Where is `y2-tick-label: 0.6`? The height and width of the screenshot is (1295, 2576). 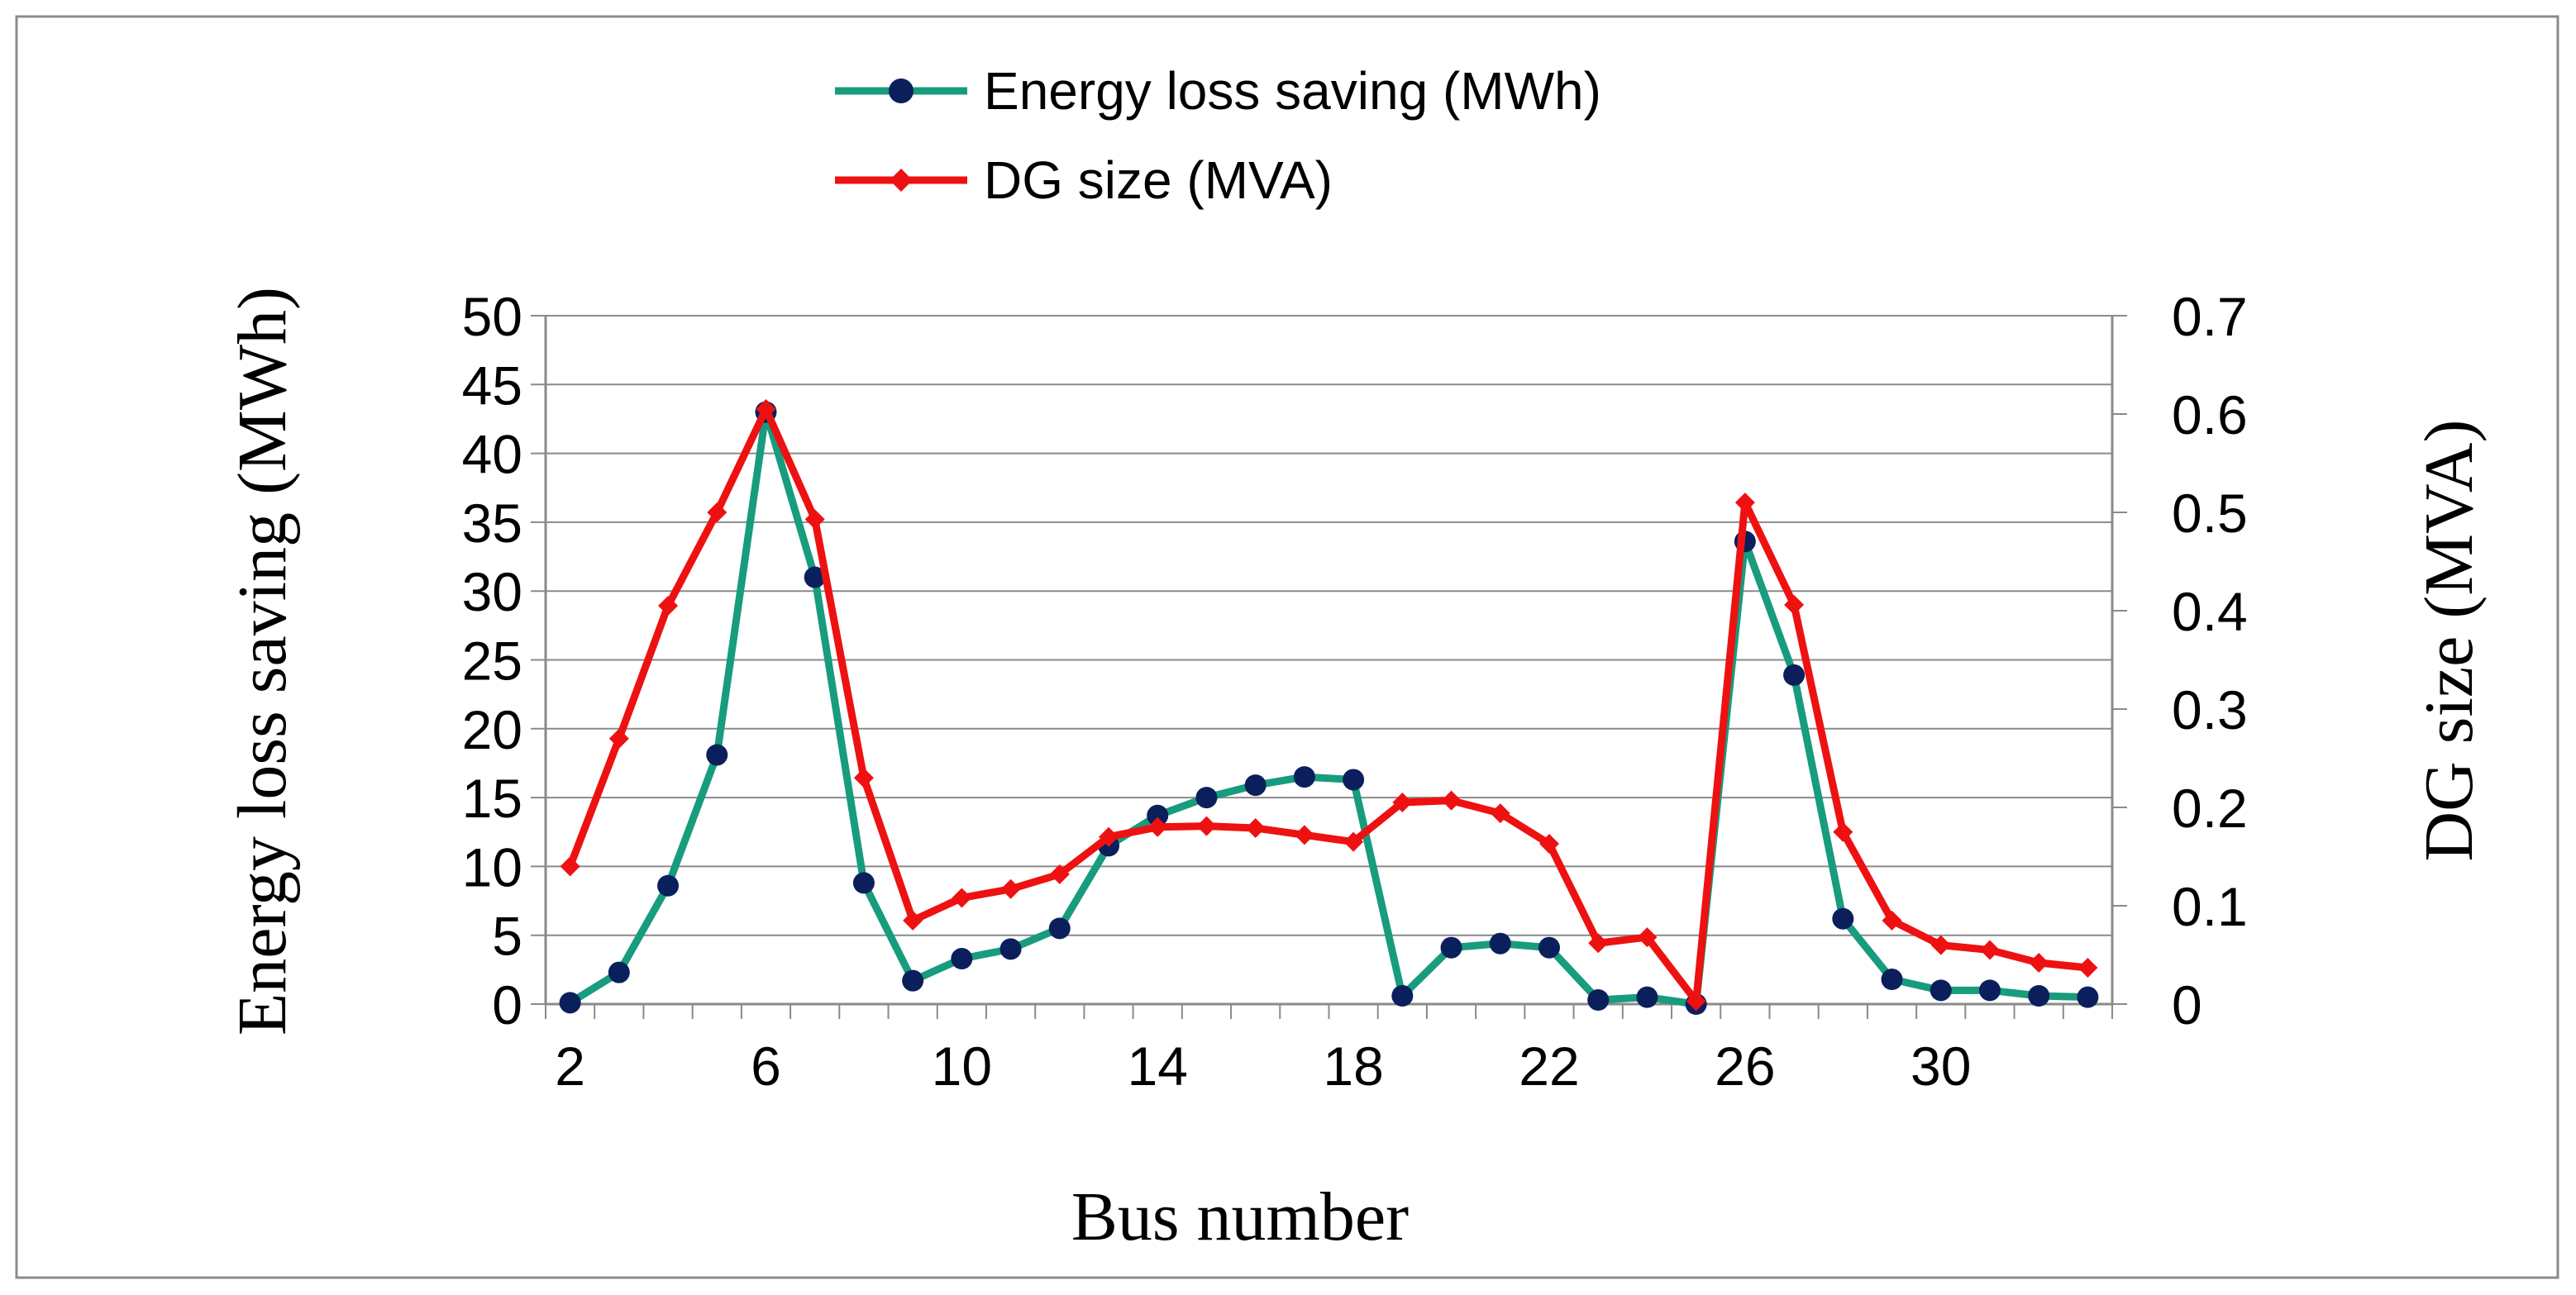 y2-tick-label: 0.6 is located at coordinates (2210, 414).